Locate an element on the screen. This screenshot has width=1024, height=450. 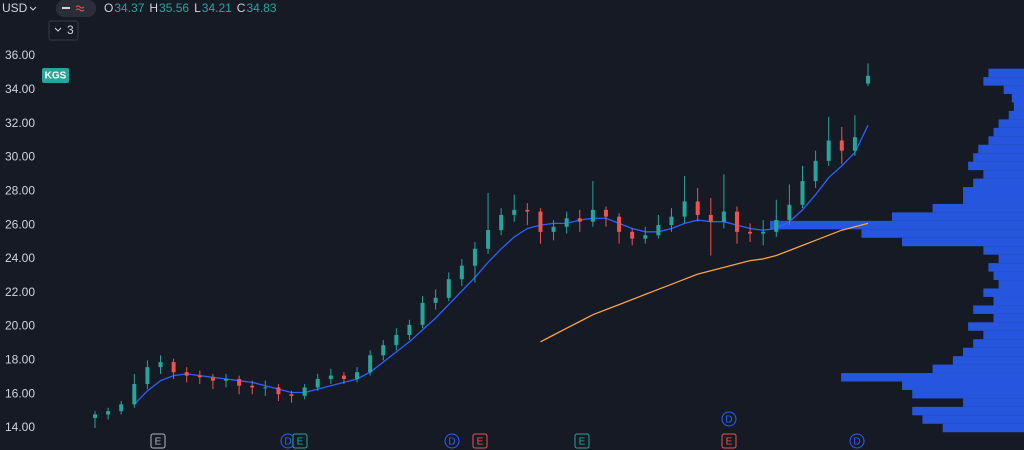
ohlc-value: 34.83 is located at coordinates (261, 8).